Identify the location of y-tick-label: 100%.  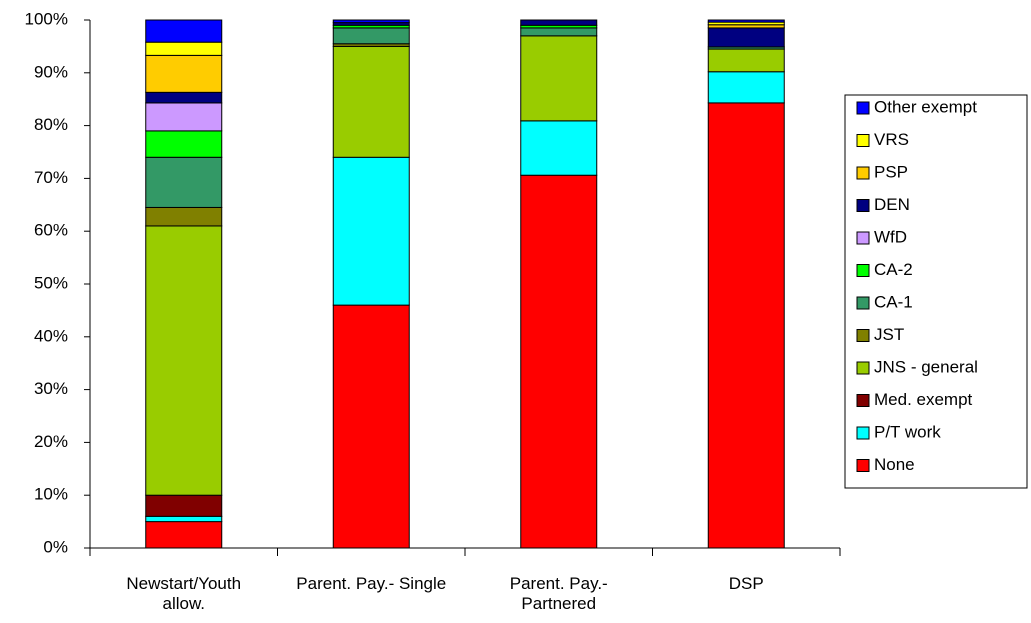
(46, 18).